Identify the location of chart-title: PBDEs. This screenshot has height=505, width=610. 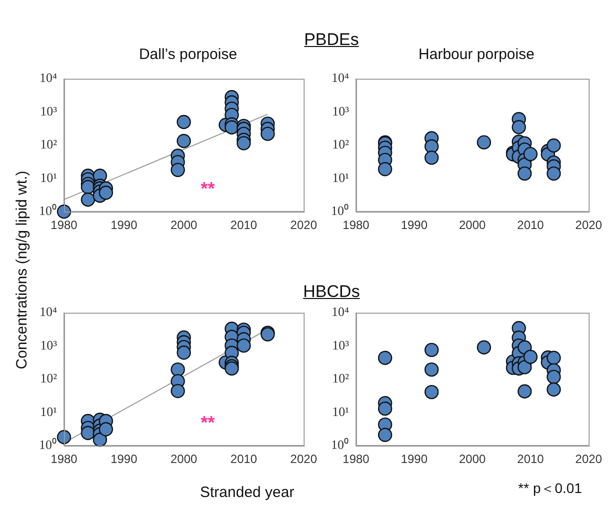
(331, 39).